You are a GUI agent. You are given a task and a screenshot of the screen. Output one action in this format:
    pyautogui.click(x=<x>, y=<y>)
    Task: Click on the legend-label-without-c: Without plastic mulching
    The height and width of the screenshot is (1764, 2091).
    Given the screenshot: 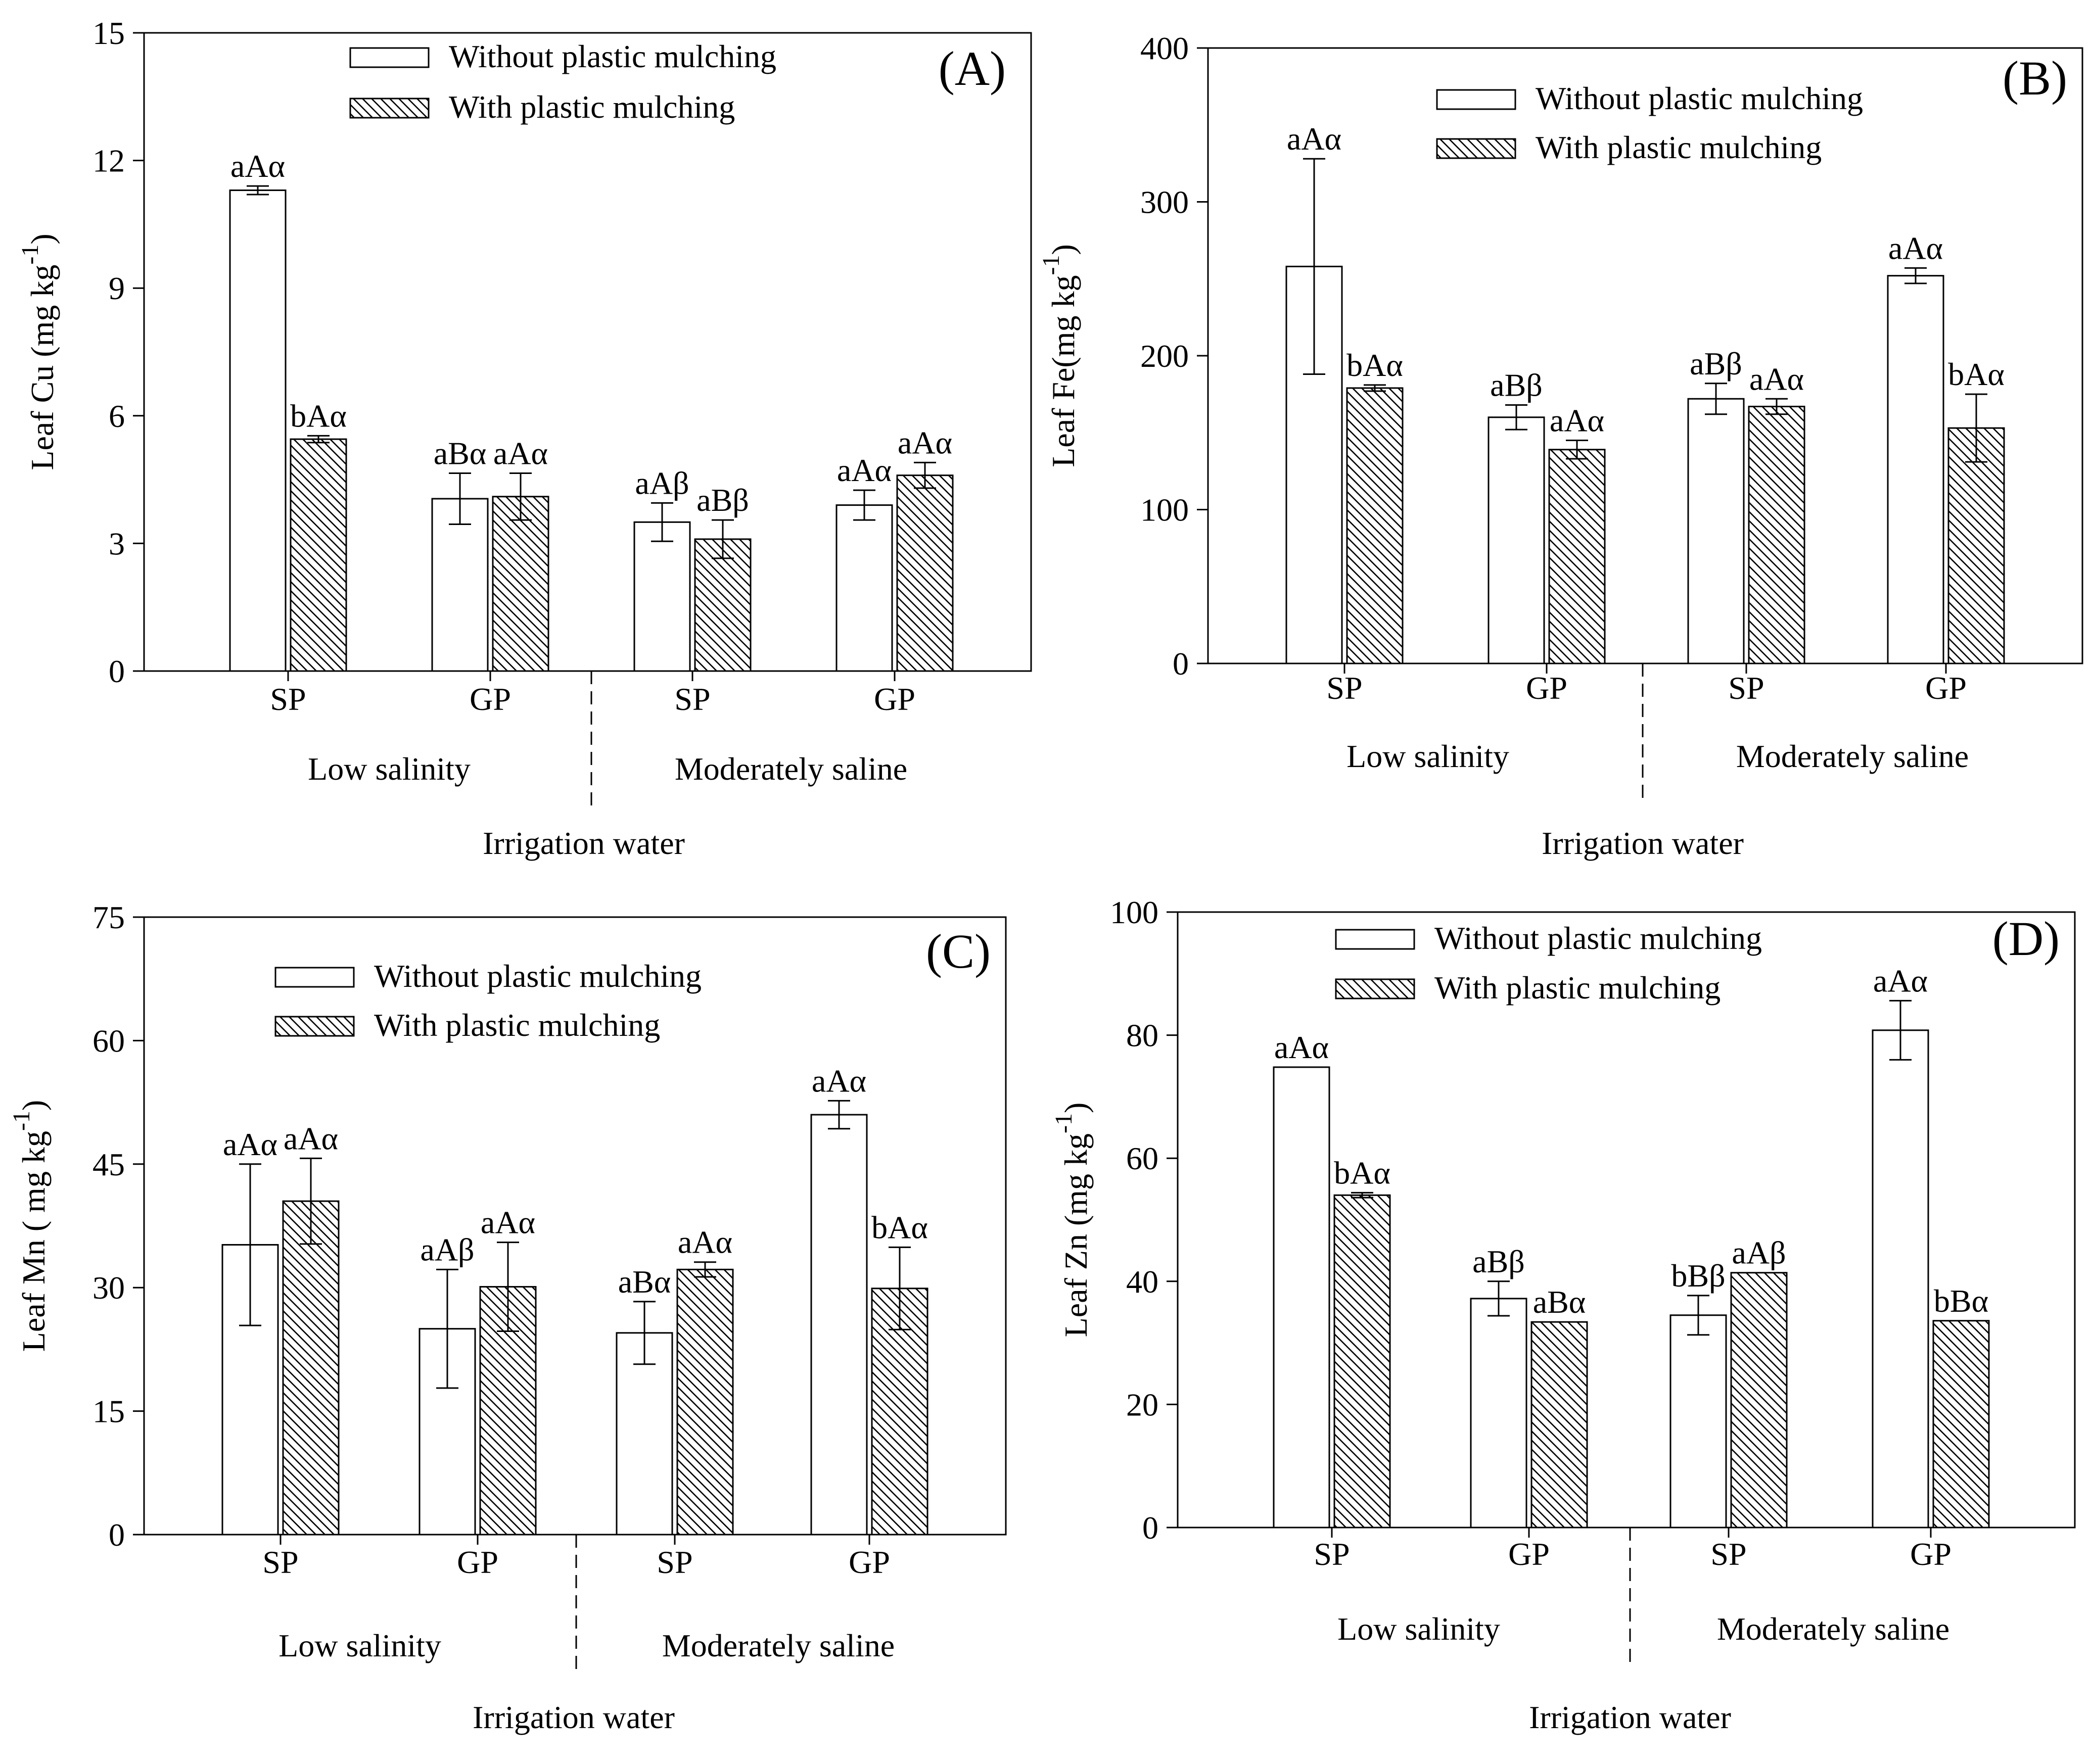 What is the action you would take?
    pyautogui.click(x=538, y=976)
    